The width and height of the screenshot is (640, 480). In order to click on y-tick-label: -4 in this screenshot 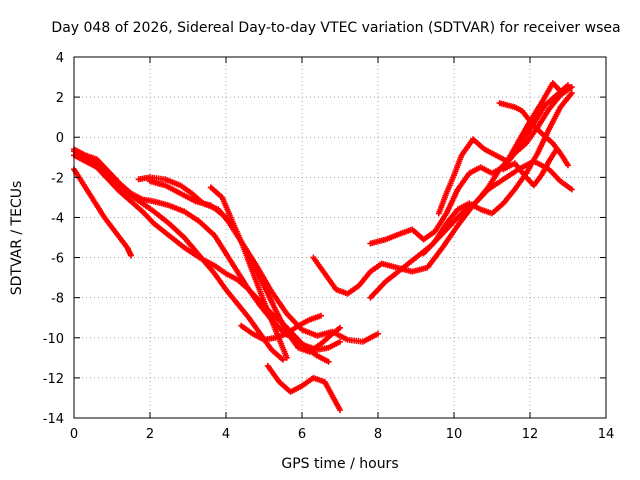, I will do `click(57, 218)`.